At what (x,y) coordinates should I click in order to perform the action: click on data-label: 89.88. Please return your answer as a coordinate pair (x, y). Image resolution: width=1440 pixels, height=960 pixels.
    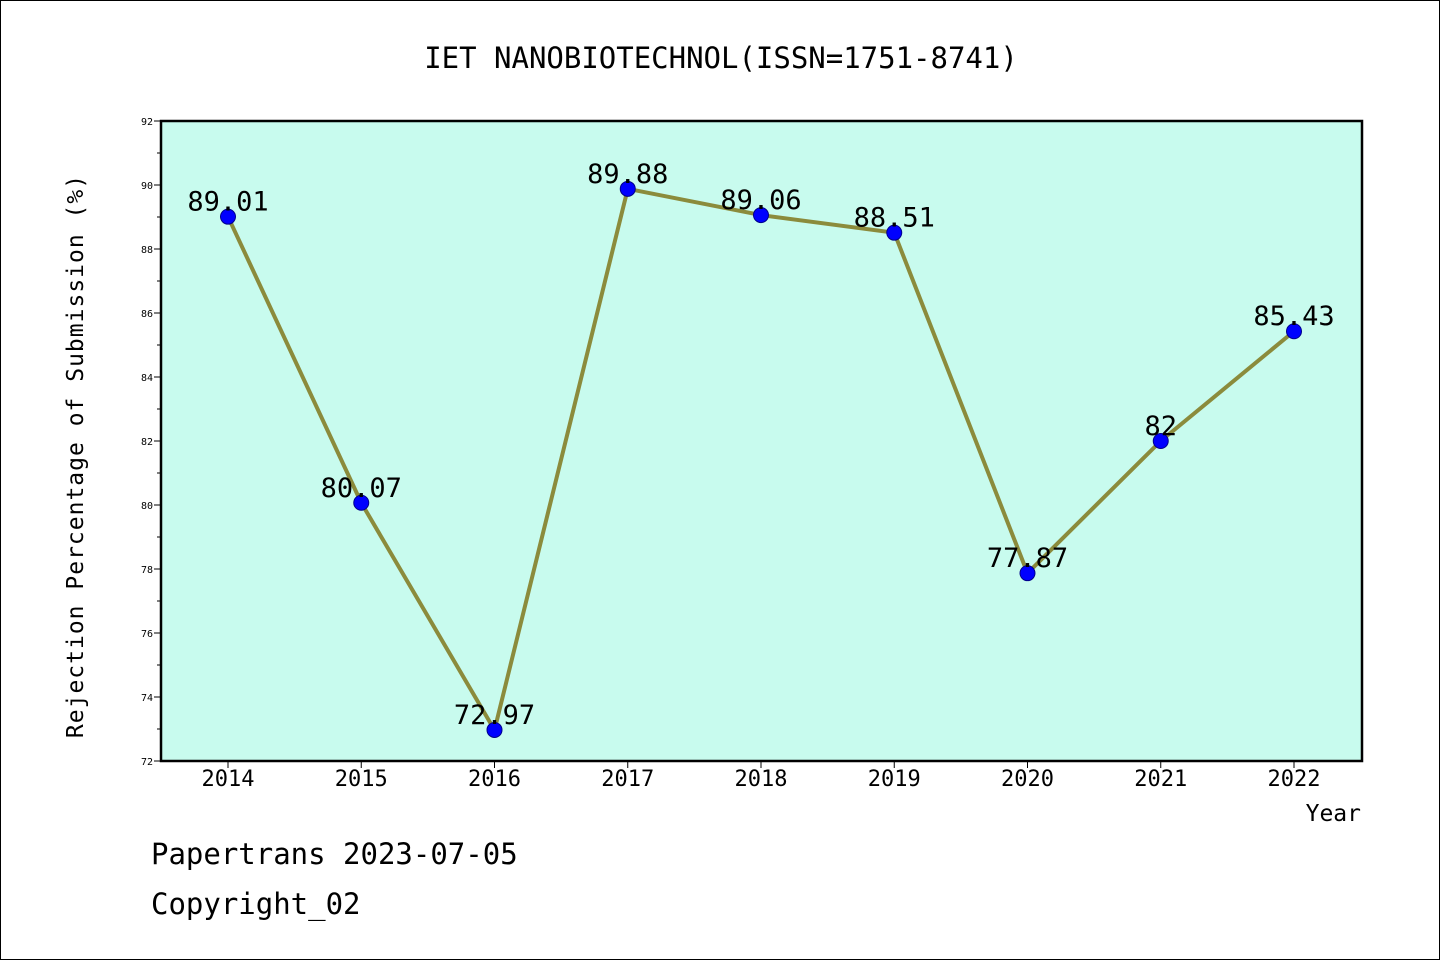
    Looking at the image, I should click on (627, 174).